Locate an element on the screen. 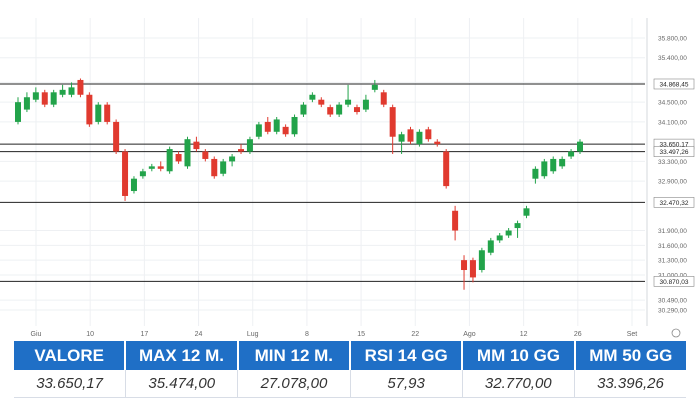 Image resolution: width=700 pixels, height=400 pixels. x-tick-label: 15 is located at coordinates (361, 334).